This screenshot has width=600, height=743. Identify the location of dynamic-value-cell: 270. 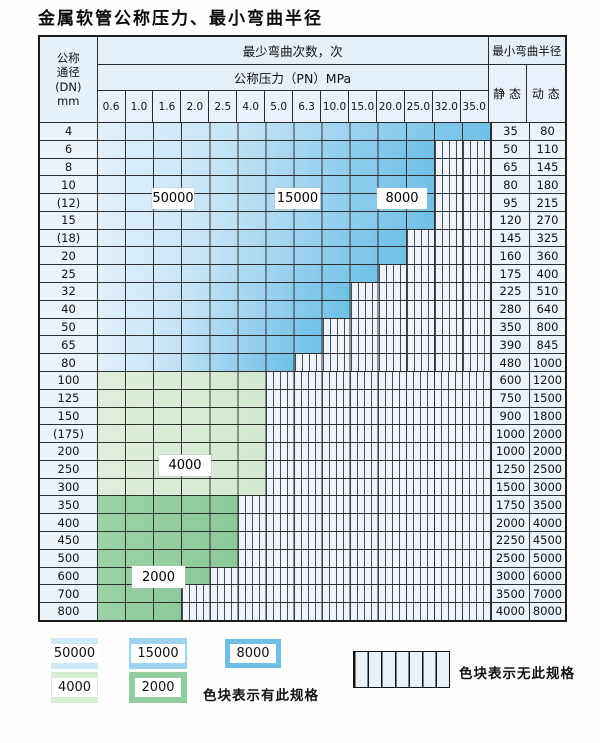
(547, 220).